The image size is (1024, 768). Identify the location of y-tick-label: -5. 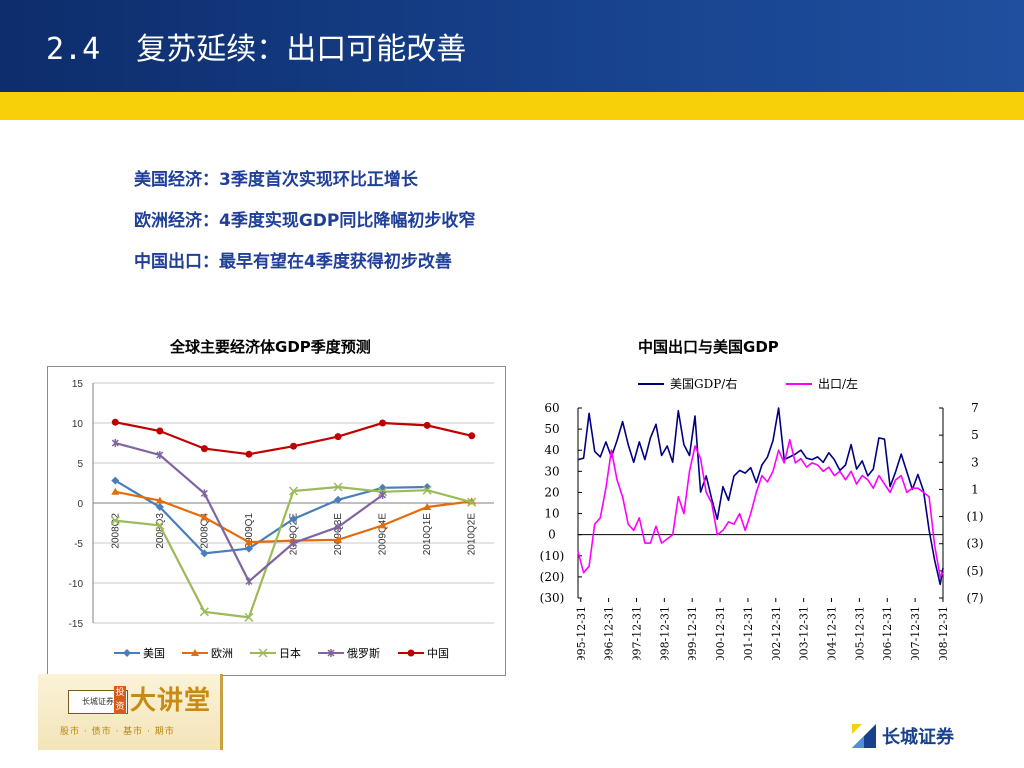
(78, 544).